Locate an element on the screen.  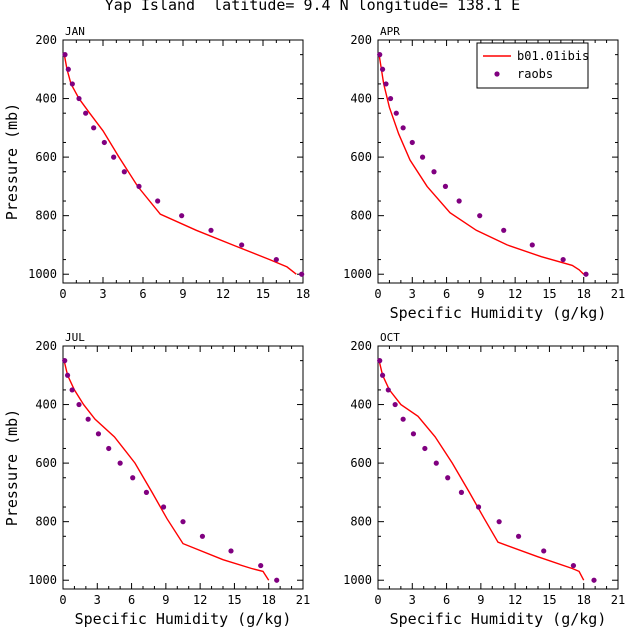
y-axis-label: Pressure (mb) is located at coordinates (12, 467).